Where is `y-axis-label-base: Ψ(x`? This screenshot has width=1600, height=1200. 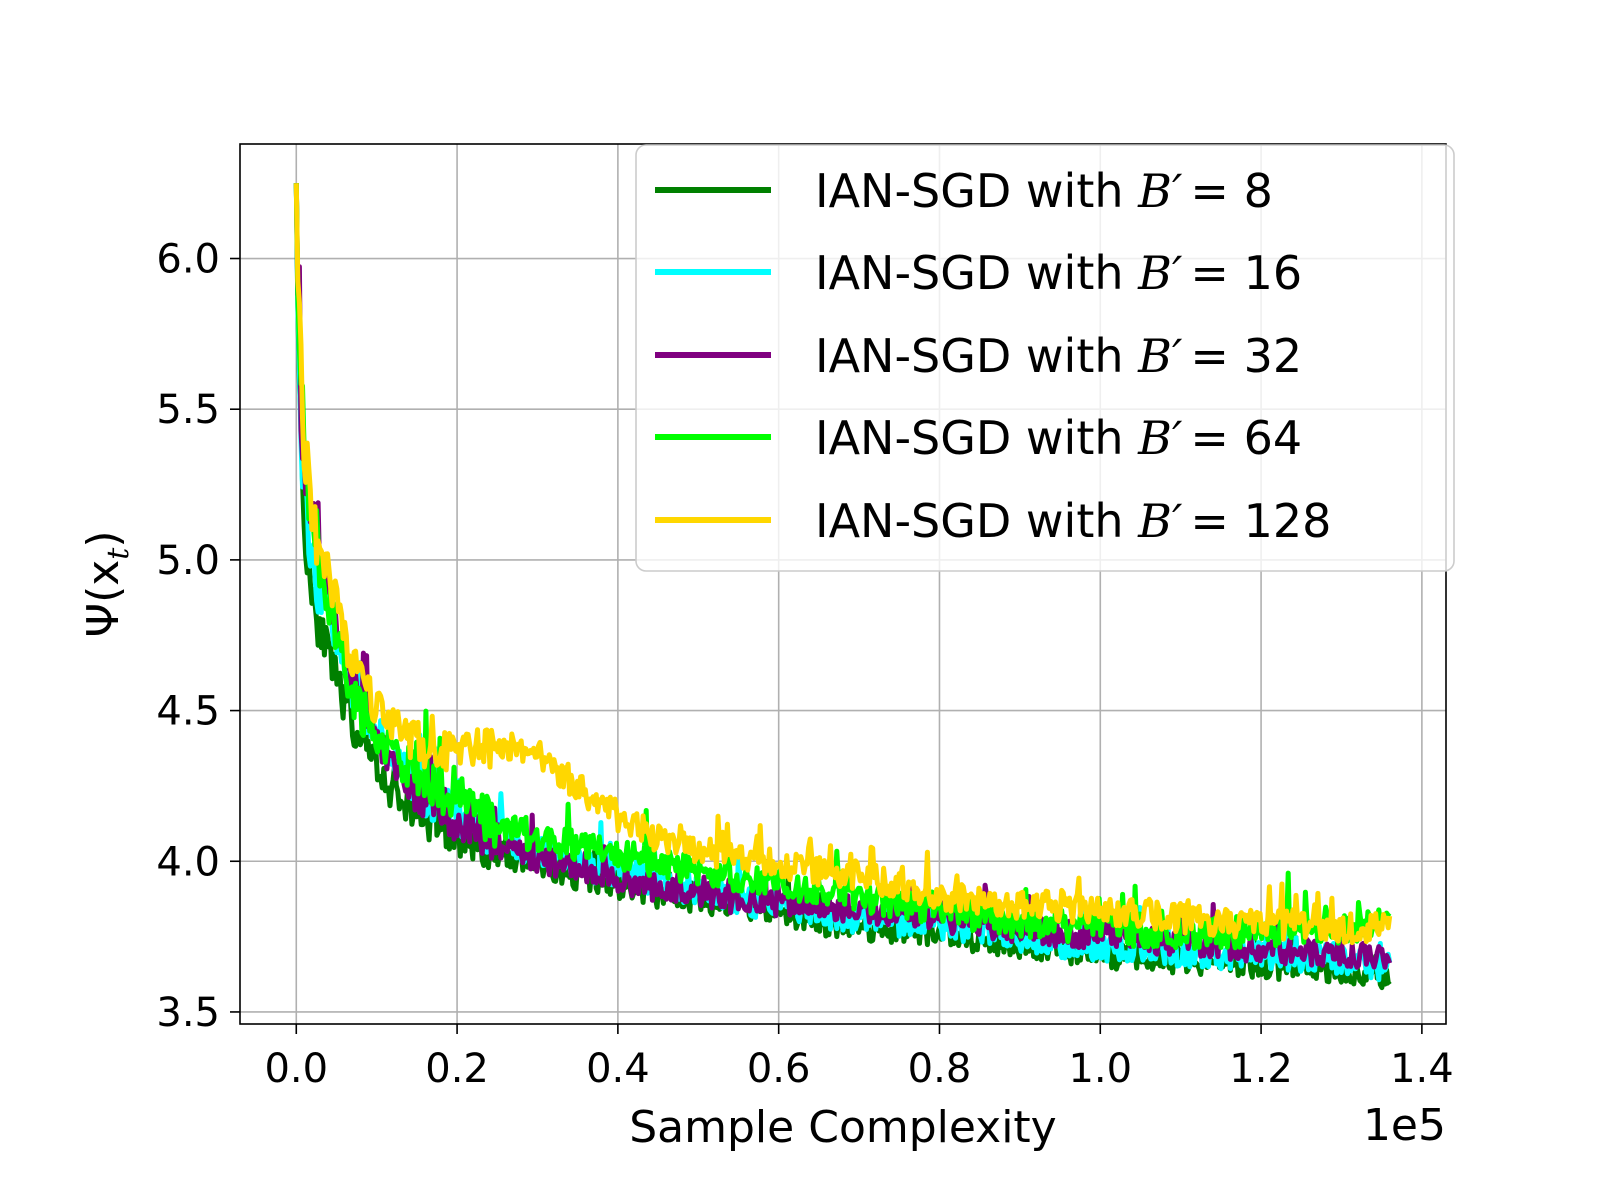
y-axis-label-base: Ψ(x is located at coordinates (103, 599).